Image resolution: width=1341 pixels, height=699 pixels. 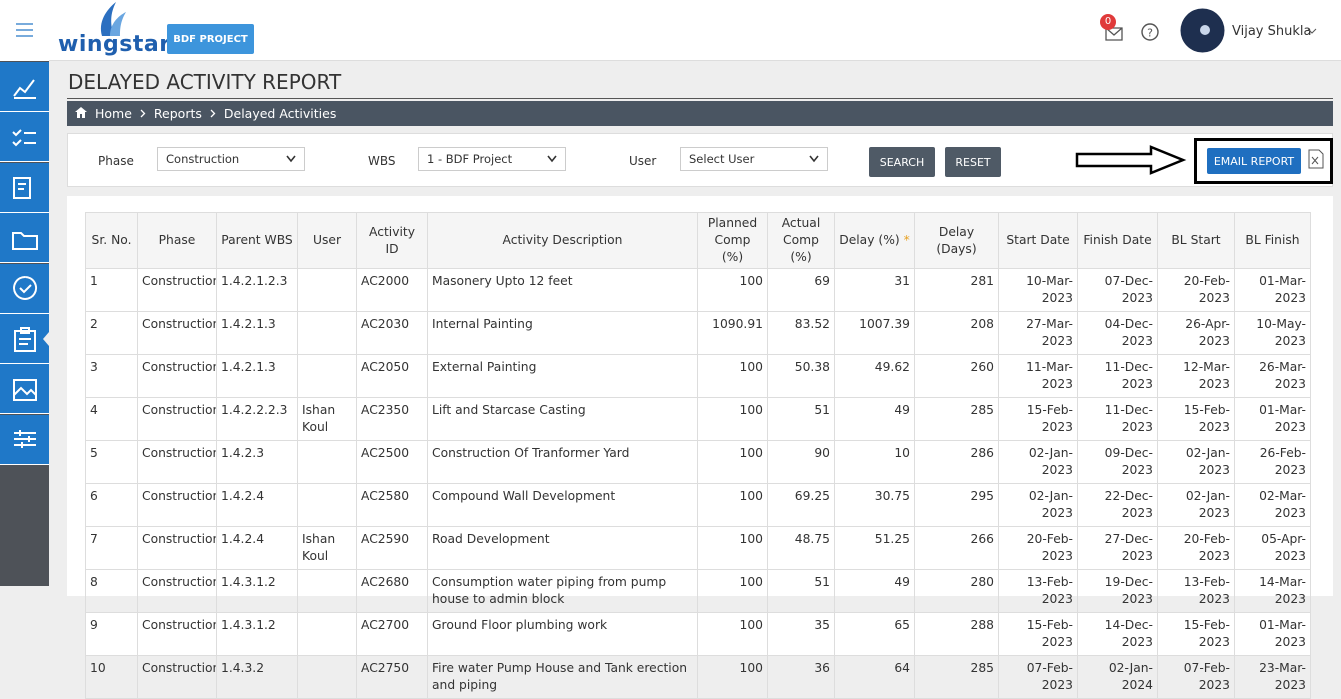 I want to click on table-cell: 260, so click(x=956, y=376).